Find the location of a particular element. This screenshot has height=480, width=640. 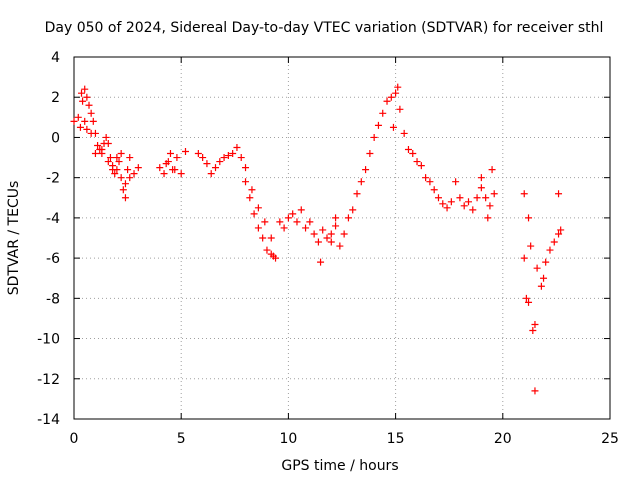

y-tick-label: -2 is located at coordinates (53, 179).